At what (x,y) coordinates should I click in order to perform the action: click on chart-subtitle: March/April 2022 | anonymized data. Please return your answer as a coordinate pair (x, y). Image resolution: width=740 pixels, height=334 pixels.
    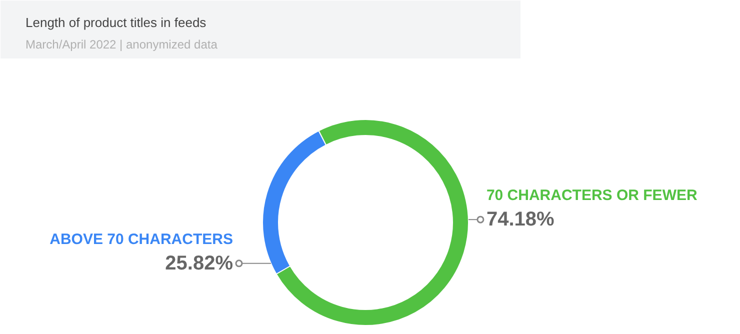
    Looking at the image, I should click on (122, 45).